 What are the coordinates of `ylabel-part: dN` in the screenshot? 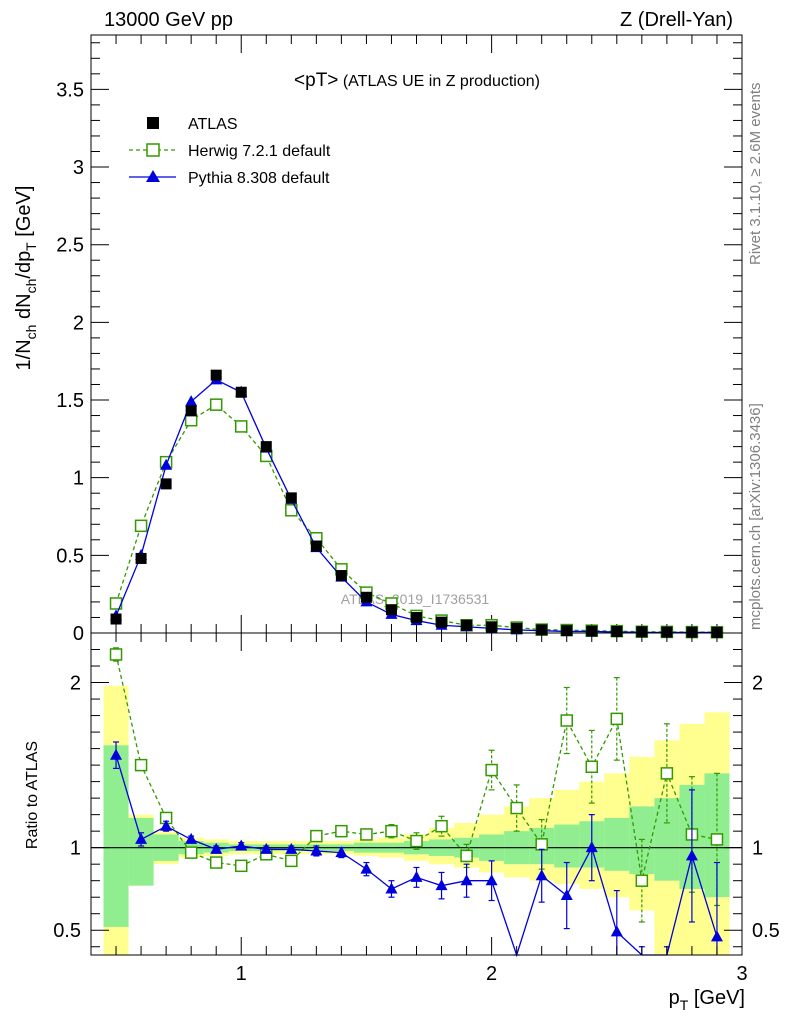 It's located at (24, 308).